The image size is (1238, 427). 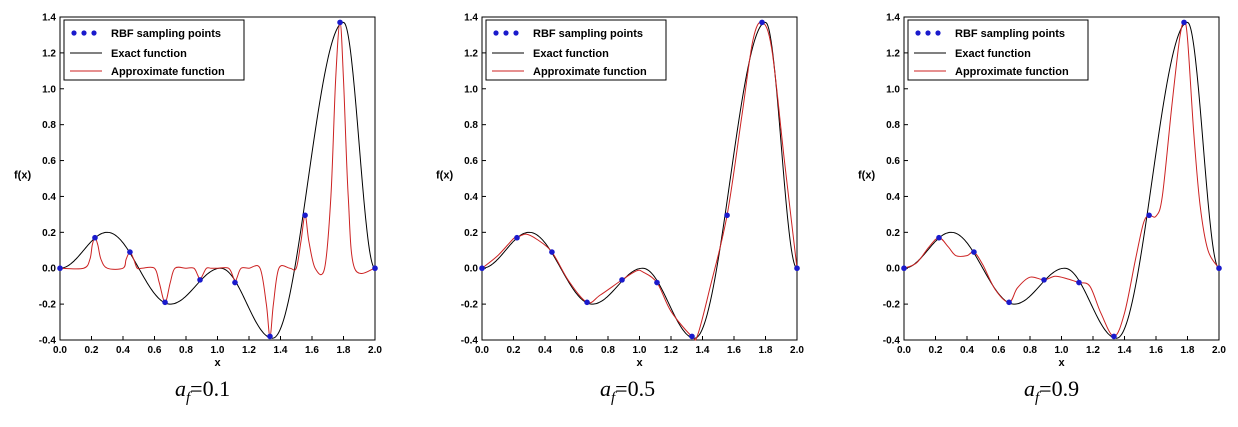 What do you see at coordinates (1059, 388) in the screenshot?
I see `caption-value: =0.9` at bounding box center [1059, 388].